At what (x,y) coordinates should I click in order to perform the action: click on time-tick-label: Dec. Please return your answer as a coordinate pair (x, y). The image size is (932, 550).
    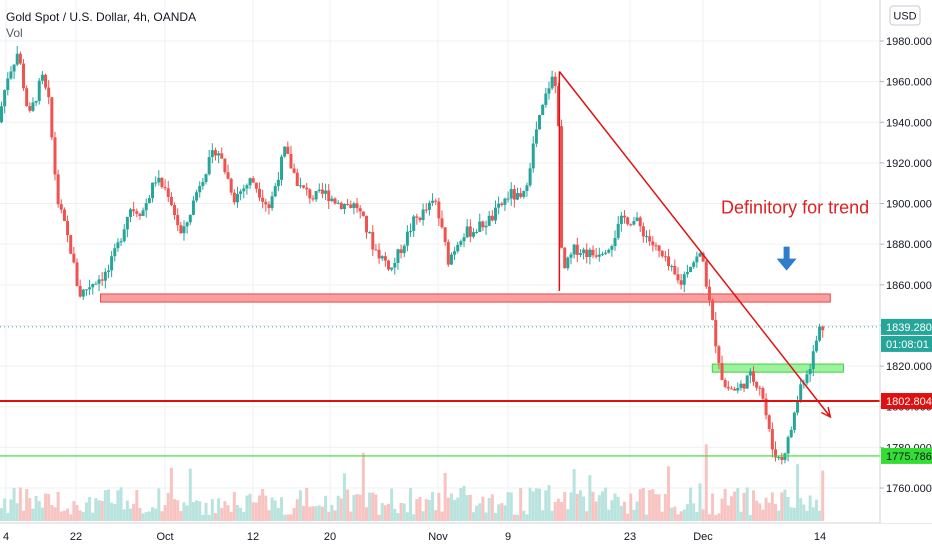
    Looking at the image, I should click on (703, 537).